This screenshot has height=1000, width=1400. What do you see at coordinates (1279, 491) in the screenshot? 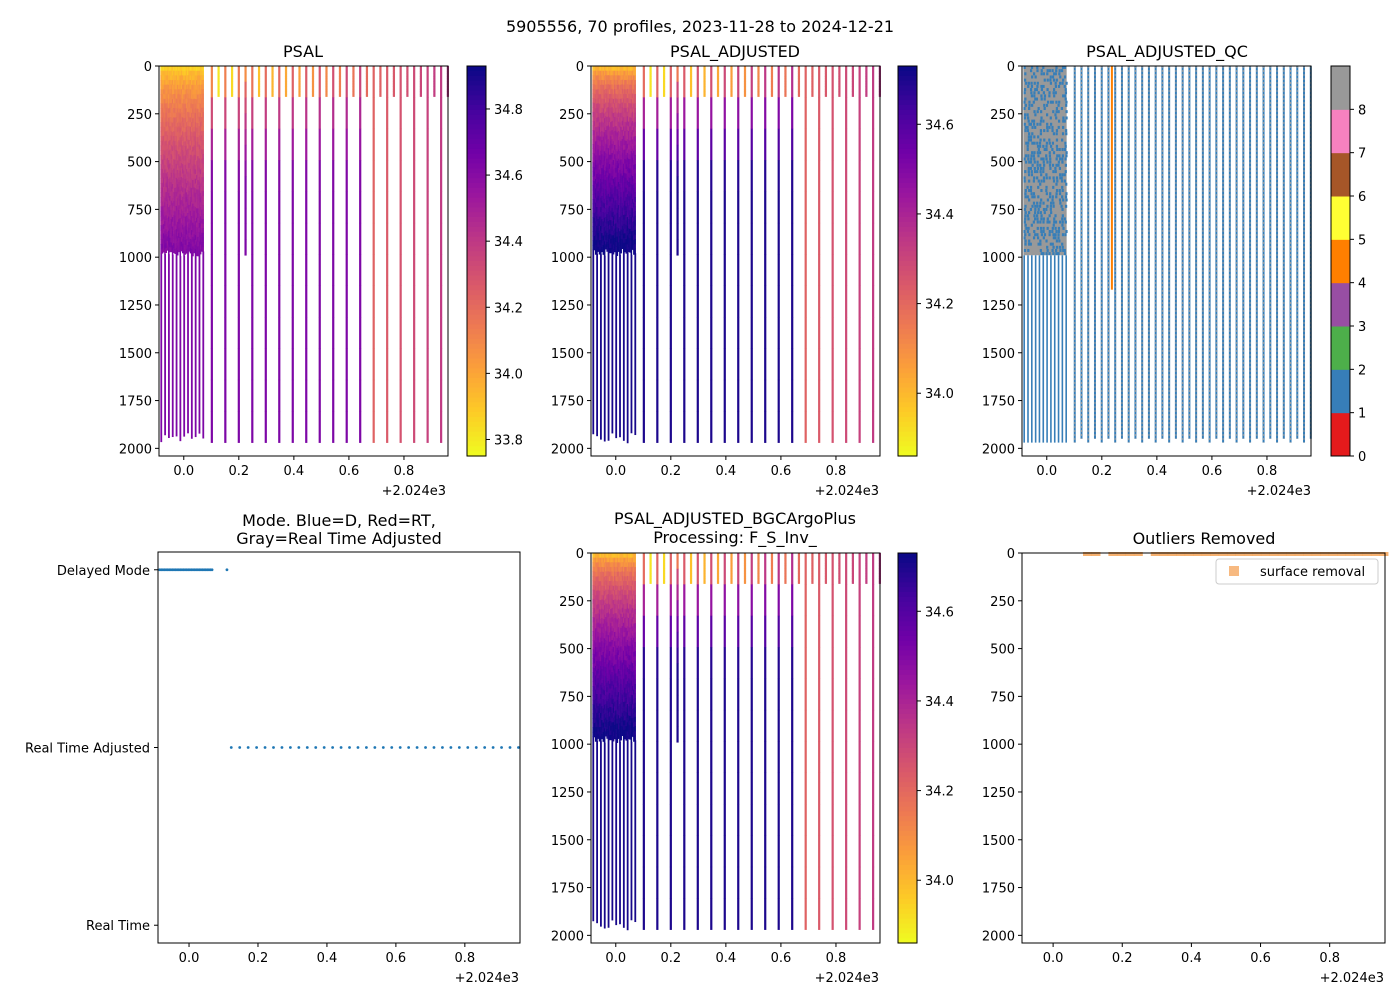
I see `psal-qc-x-offset: +2.024e3` at bounding box center [1279, 491].